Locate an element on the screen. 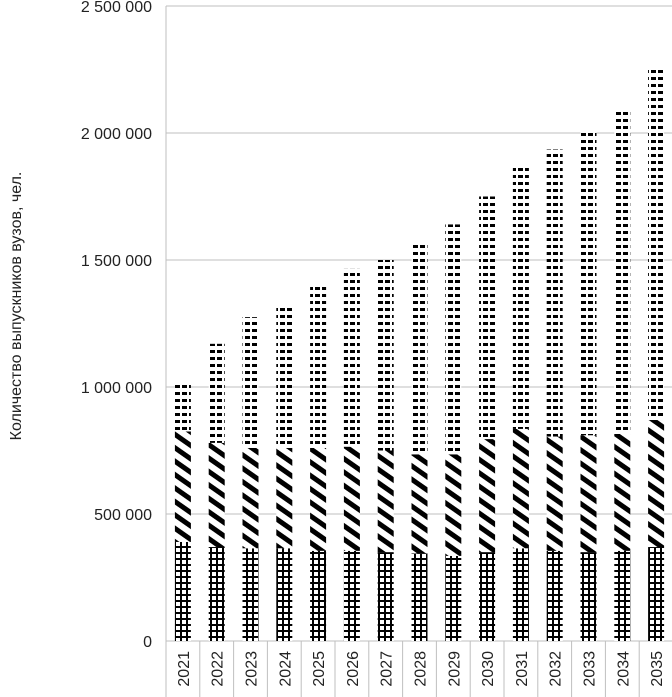 This screenshot has height=697, width=672. x-tick-label: 2023 is located at coordinates (252, 669).